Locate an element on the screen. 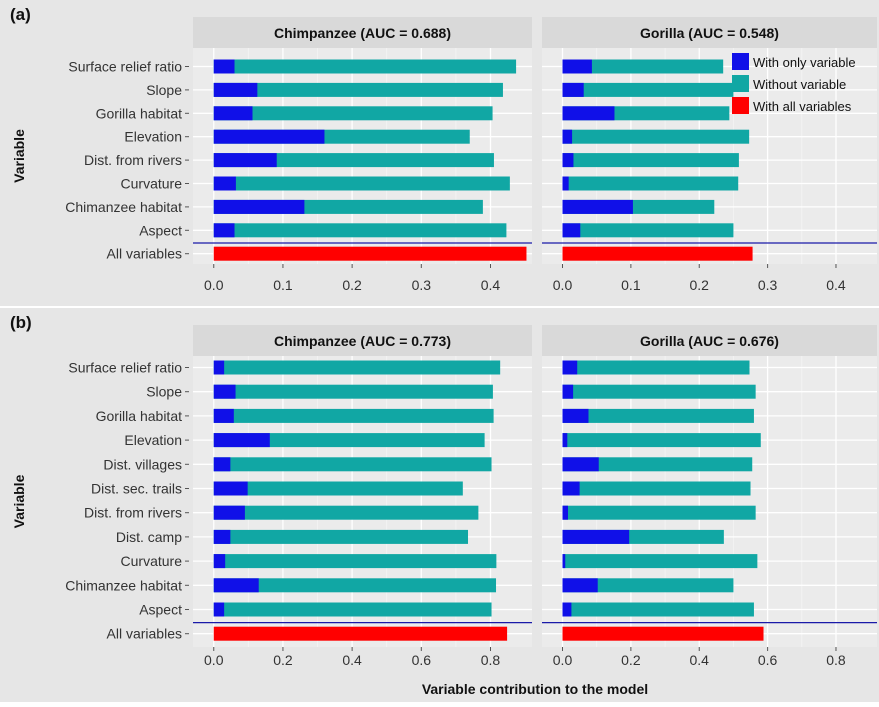 This screenshot has width=879, height=707. category-label: Dist. villages is located at coordinates (142, 464).